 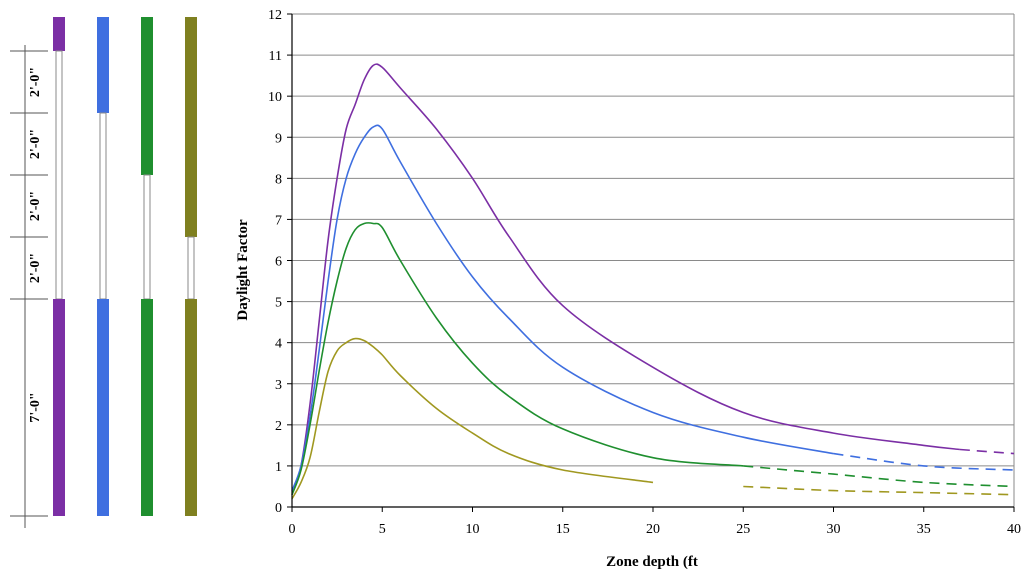 What do you see at coordinates (292, 529) in the screenshot?
I see `x-tick-label: 0` at bounding box center [292, 529].